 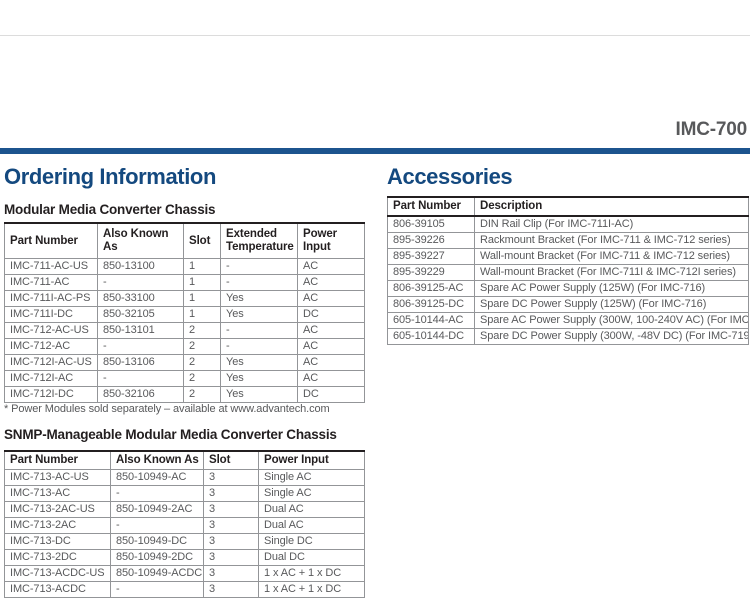 I want to click on table-cell: 850-32106, so click(x=140, y=394).